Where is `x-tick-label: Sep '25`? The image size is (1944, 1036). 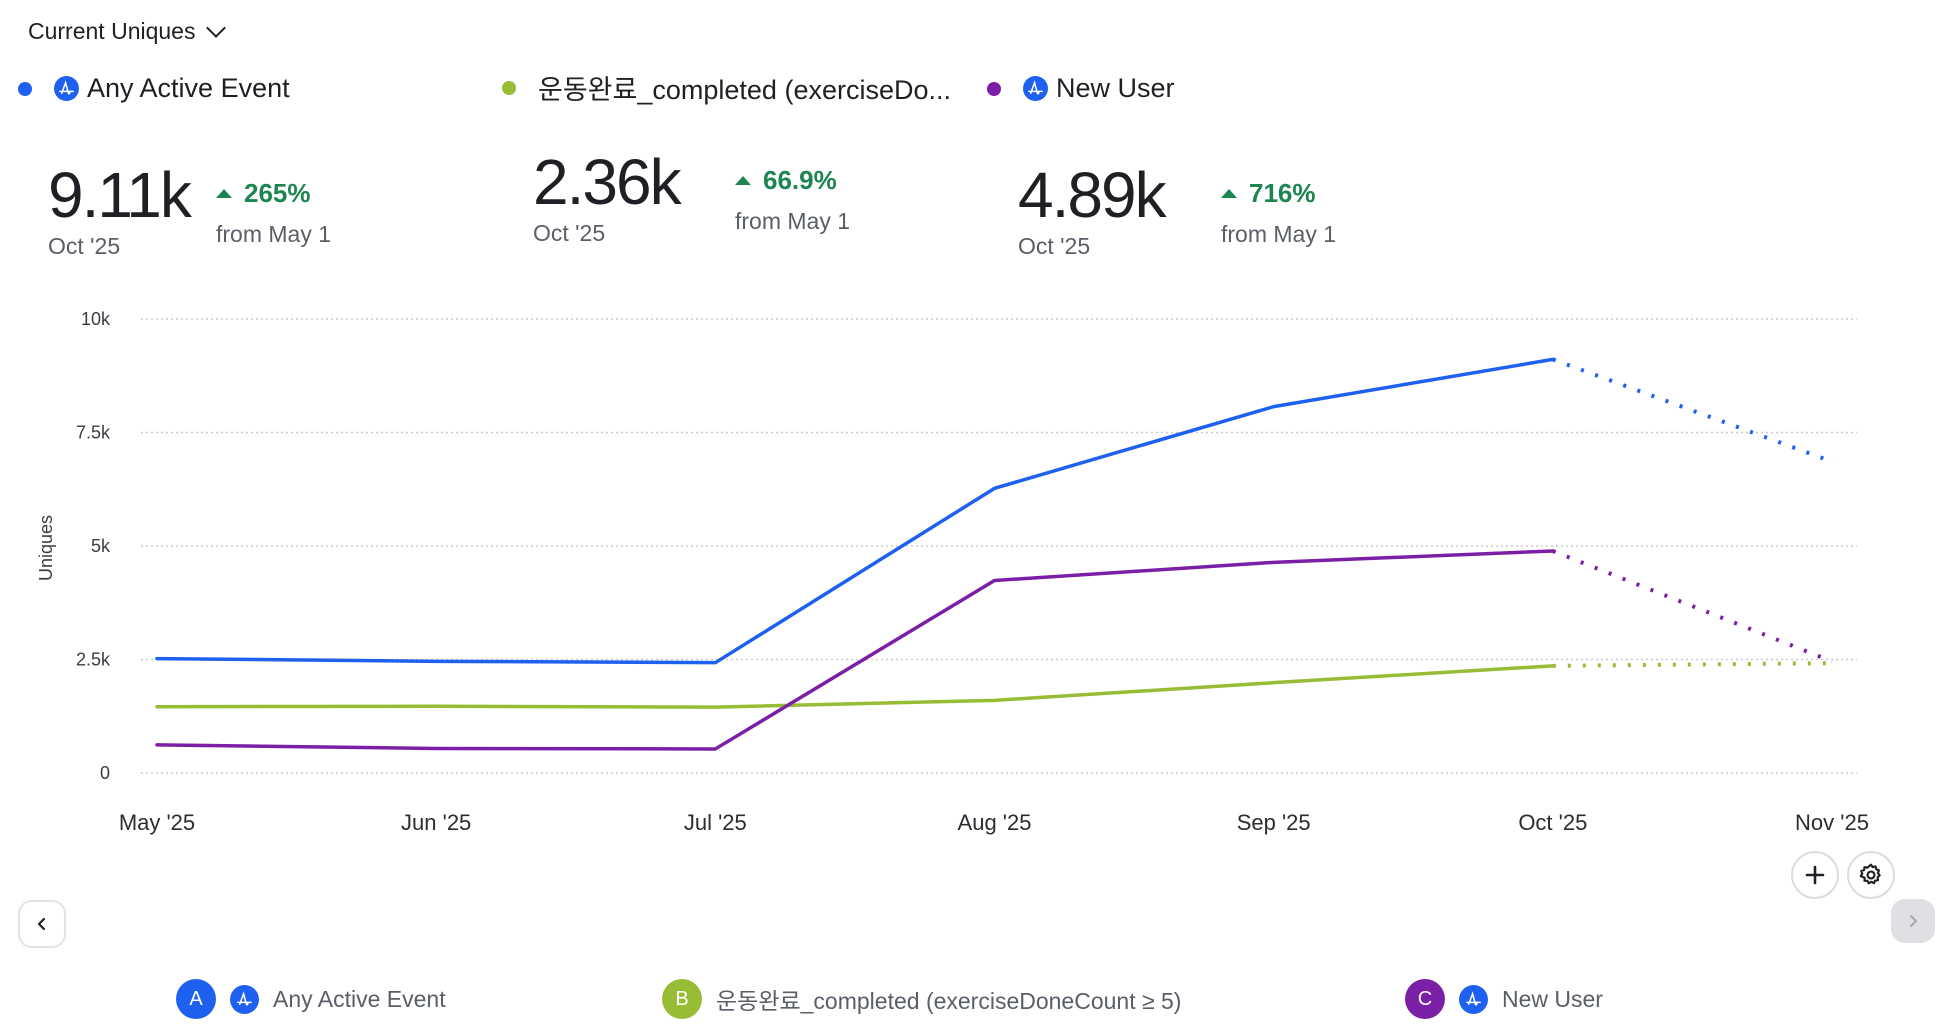 x-tick-label: Sep '25 is located at coordinates (1274, 822).